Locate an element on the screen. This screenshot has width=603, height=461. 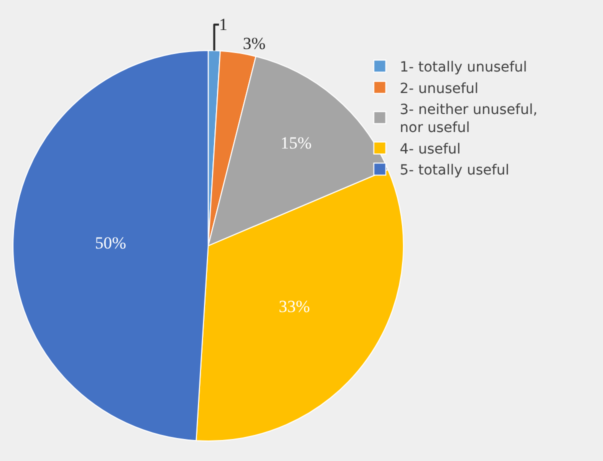
data-label: 15% is located at coordinates (296, 143).